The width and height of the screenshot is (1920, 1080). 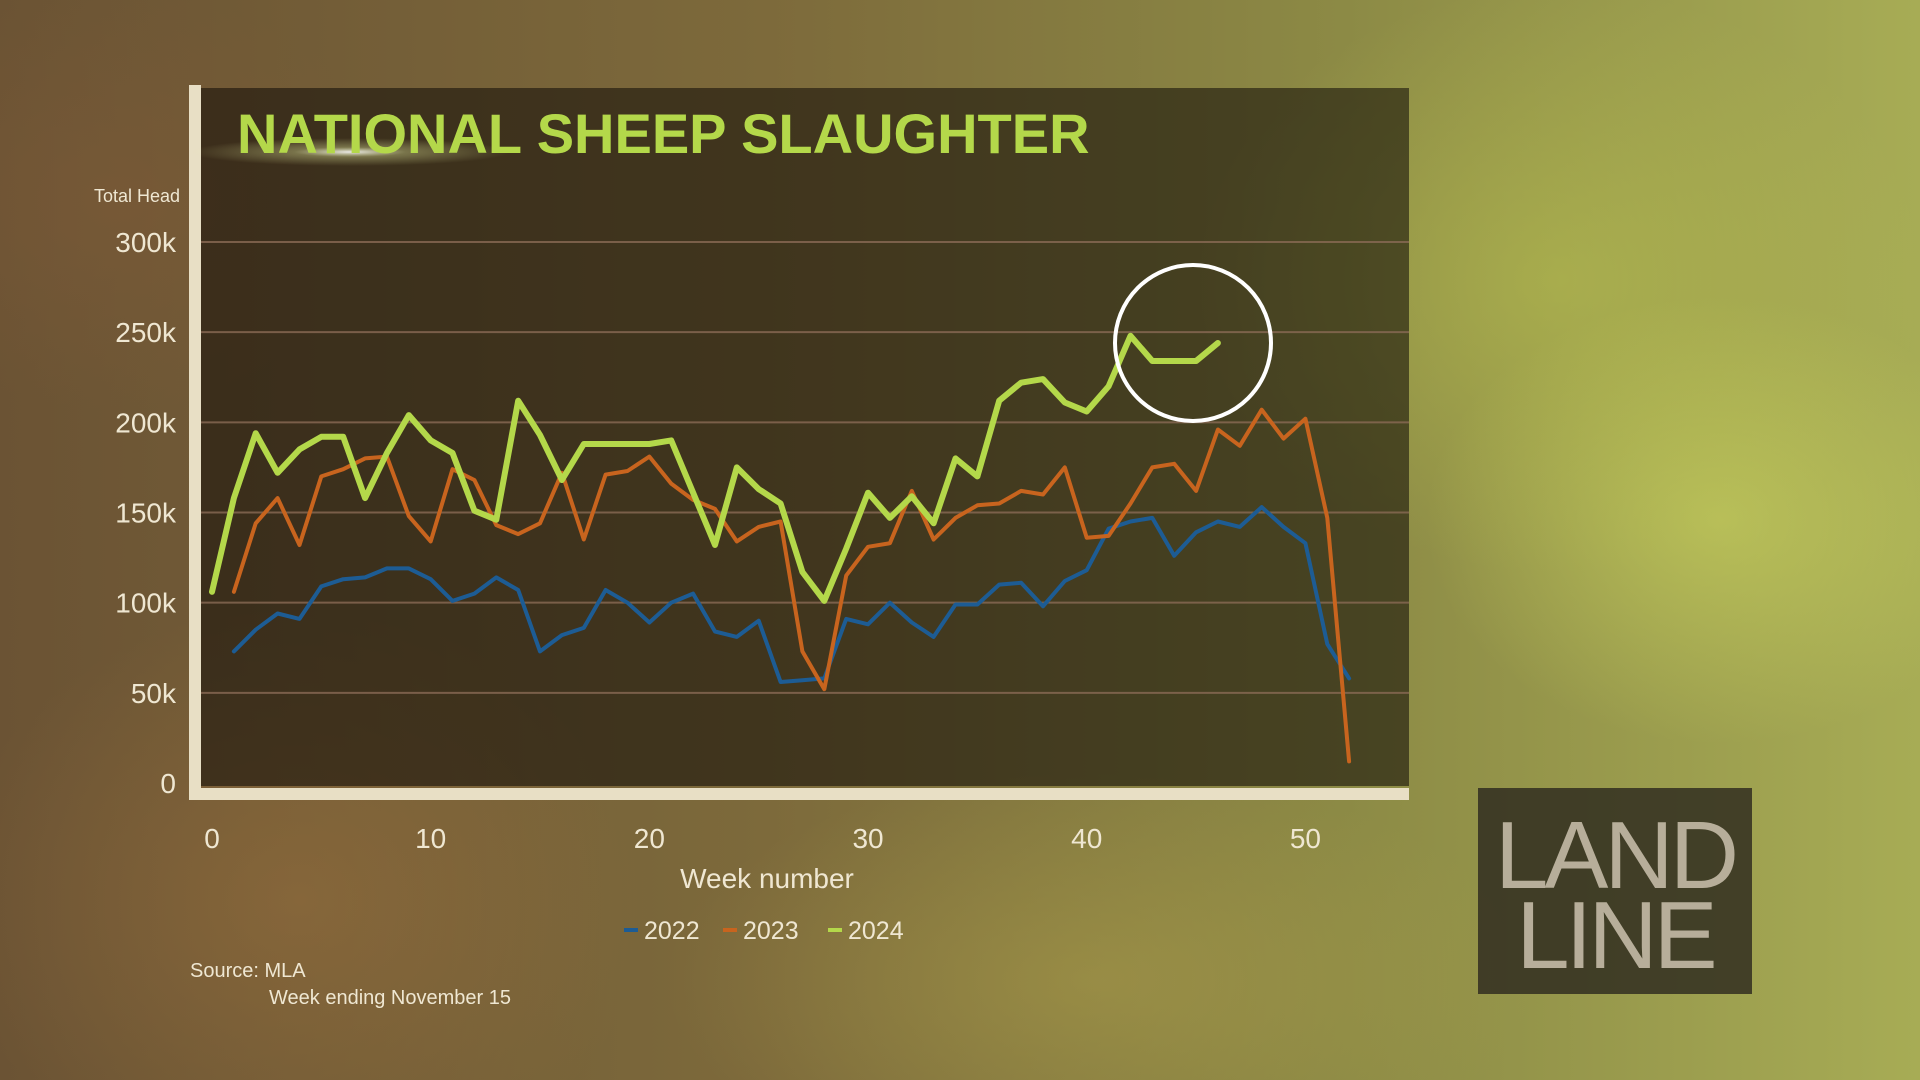 What do you see at coordinates (799, 794) in the screenshot?
I see `x-axis-bar` at bounding box center [799, 794].